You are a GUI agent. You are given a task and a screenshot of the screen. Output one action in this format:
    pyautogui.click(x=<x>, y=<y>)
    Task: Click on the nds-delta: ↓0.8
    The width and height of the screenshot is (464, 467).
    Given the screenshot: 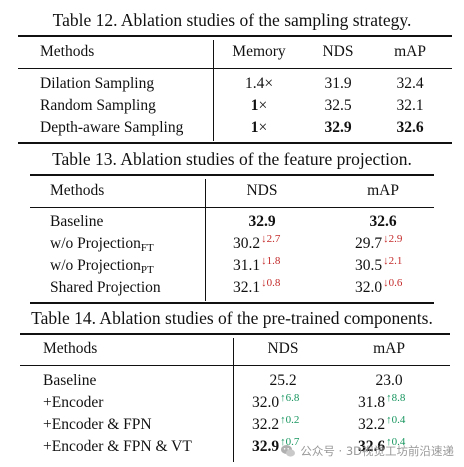 What is the action you would take?
    pyautogui.click(x=271, y=283)
    